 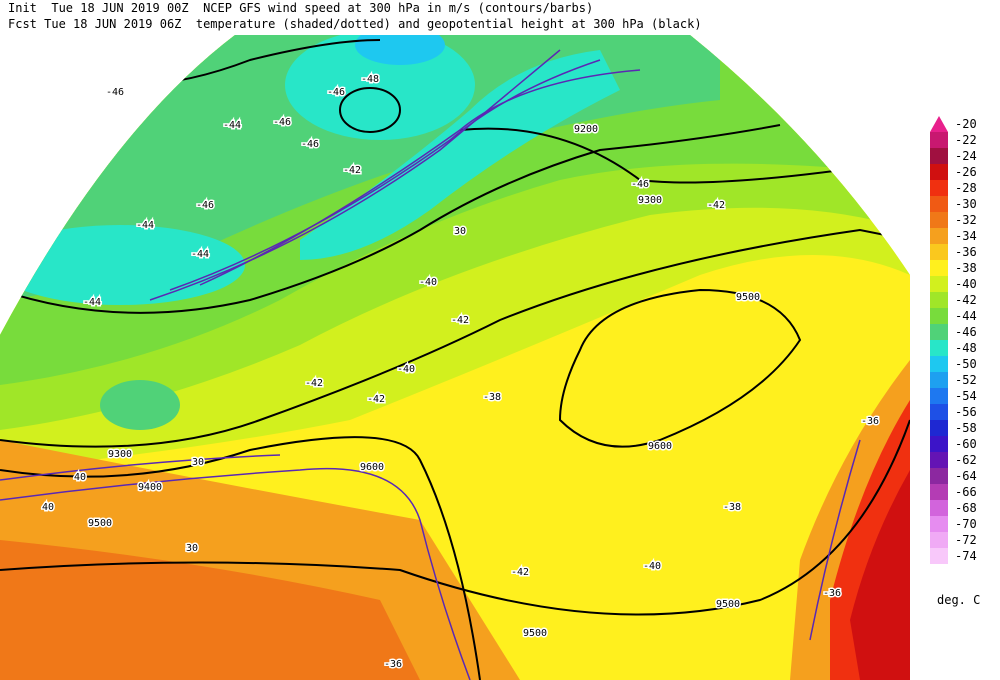 What do you see at coordinates (966, 252) in the screenshot?
I see `colorbar-label: -36` at bounding box center [966, 252].